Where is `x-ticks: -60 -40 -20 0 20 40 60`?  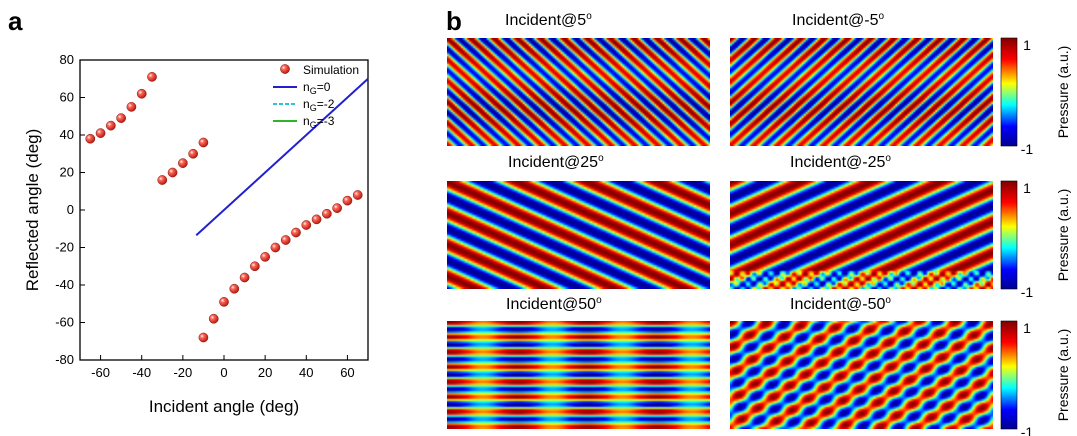 x-ticks: -60 -40 -20 0 20 40 60 is located at coordinates (223, 367).